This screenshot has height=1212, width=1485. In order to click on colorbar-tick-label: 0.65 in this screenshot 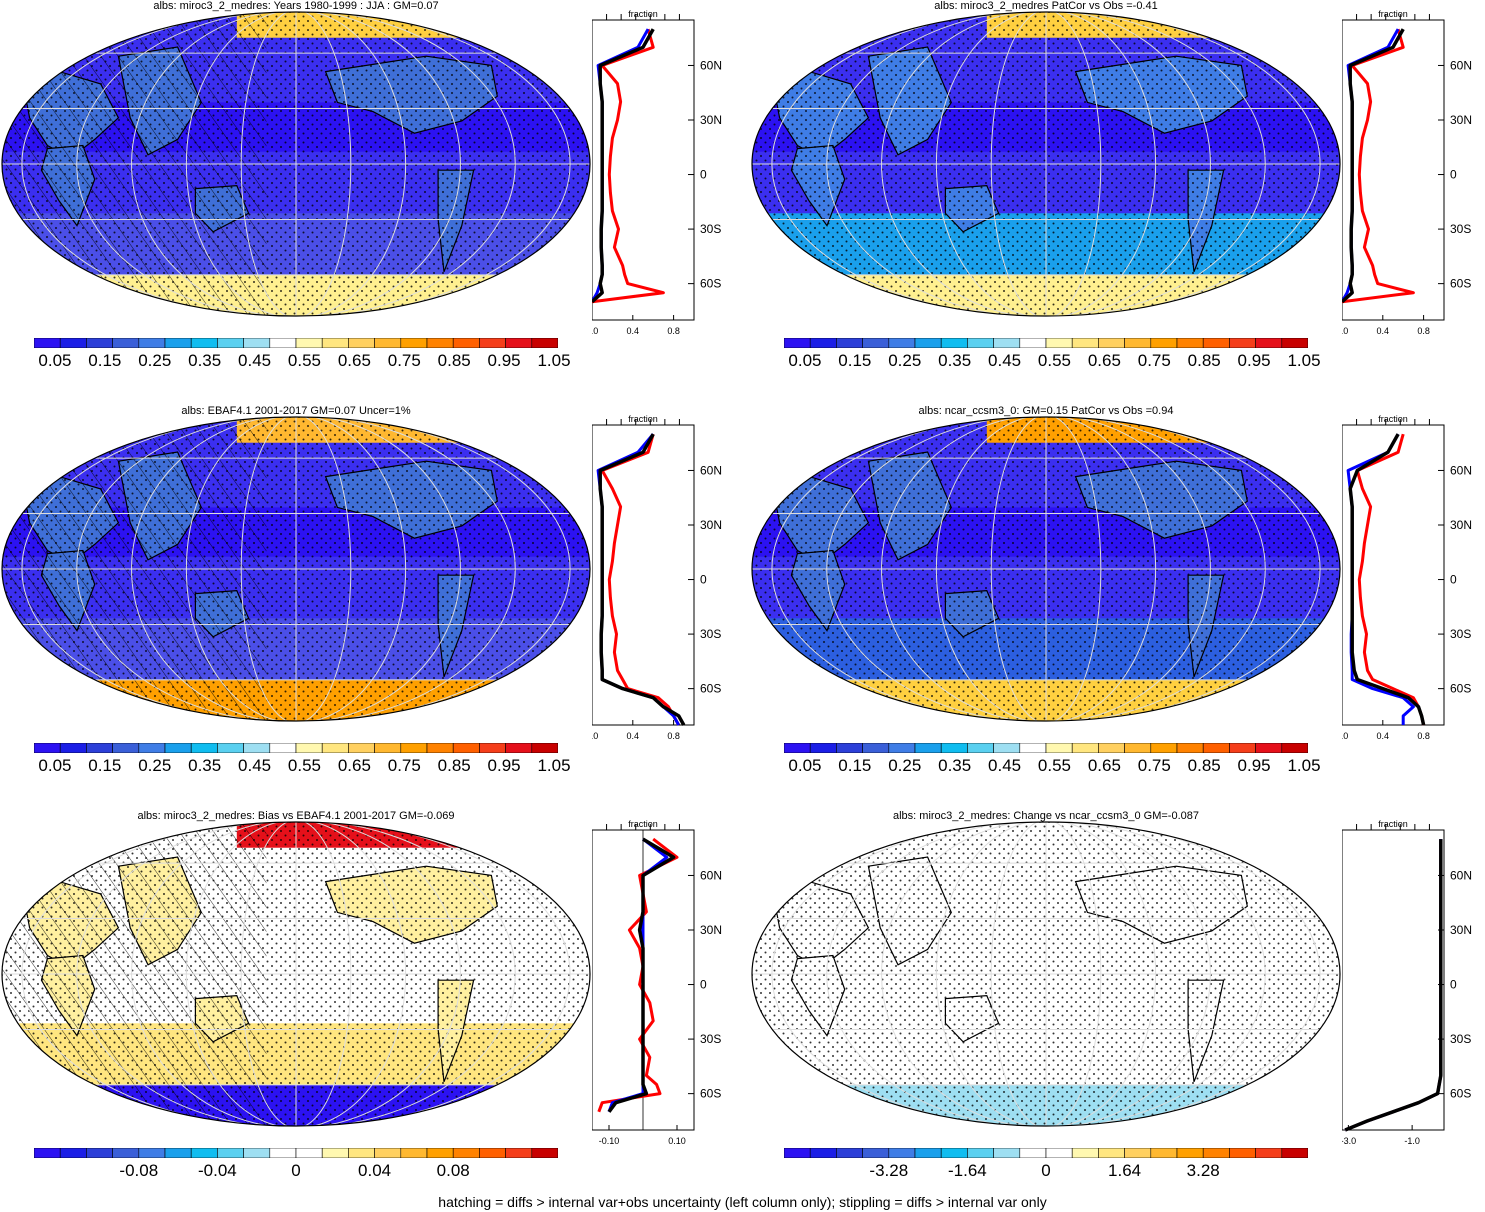, I will do `click(354, 360)`.